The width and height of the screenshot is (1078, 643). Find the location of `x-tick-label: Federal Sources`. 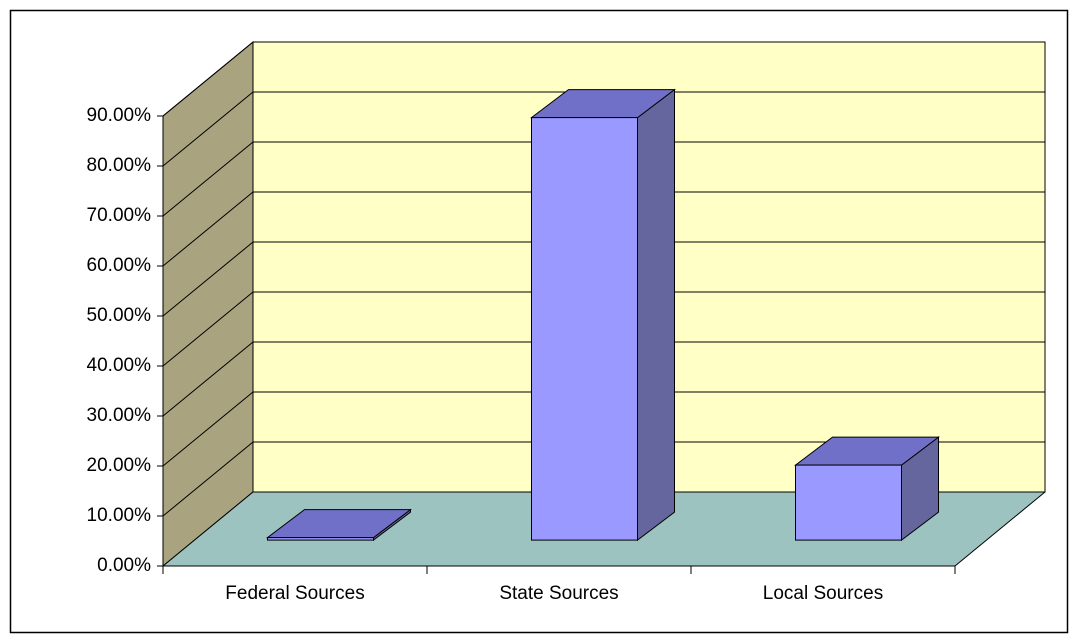

x-tick-label: Federal Sources is located at coordinates (294, 593).